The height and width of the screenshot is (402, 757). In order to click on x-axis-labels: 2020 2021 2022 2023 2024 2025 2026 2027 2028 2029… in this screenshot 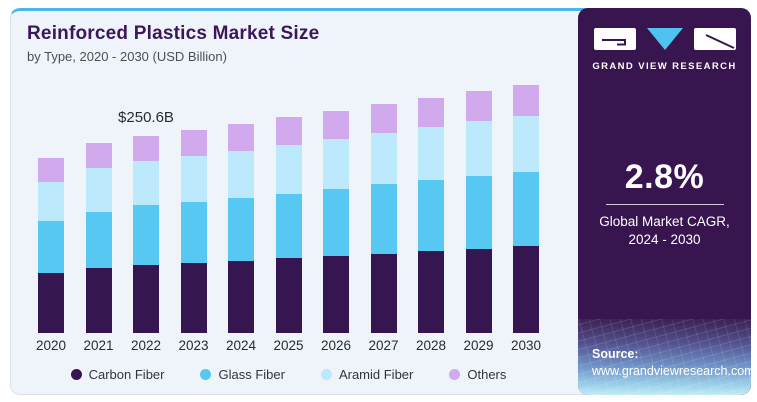, I will do `click(288, 345)`.